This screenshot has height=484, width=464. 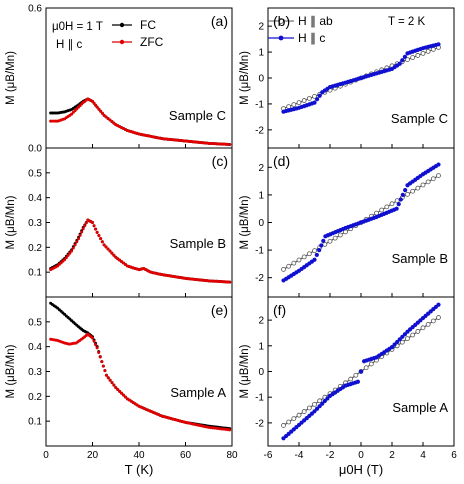 What do you see at coordinates (454, 455) in the screenshot?
I see `right-panel-xtick-label: 6` at bounding box center [454, 455].